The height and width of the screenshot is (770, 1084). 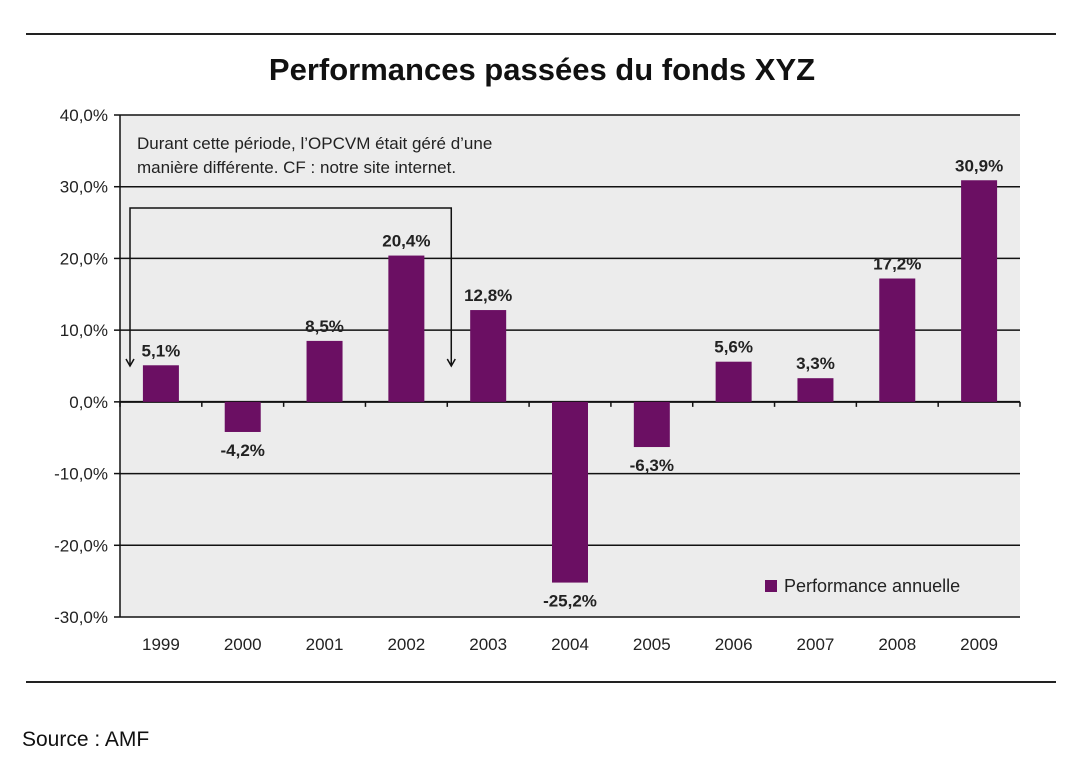 What do you see at coordinates (88, 402) in the screenshot?
I see `y-tick-label: 0,0%` at bounding box center [88, 402].